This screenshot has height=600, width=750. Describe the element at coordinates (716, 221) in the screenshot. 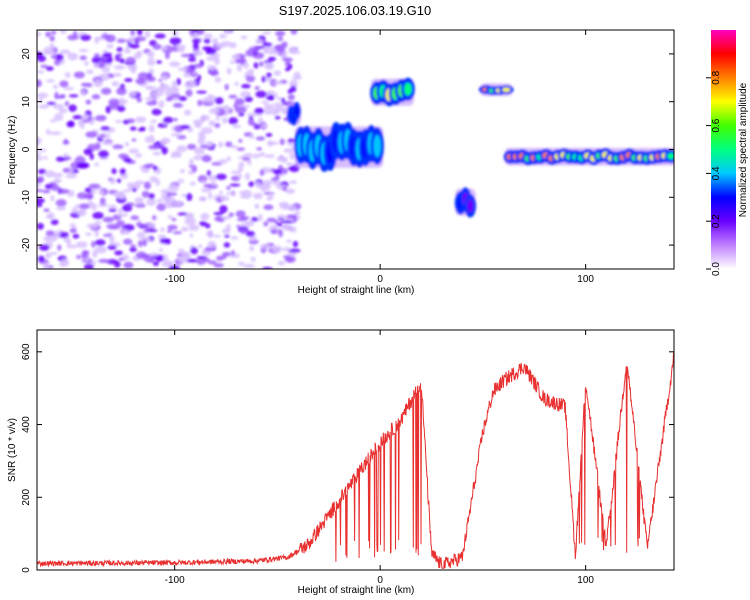

I see `colorbar-tick-label: 0.2` at that location.